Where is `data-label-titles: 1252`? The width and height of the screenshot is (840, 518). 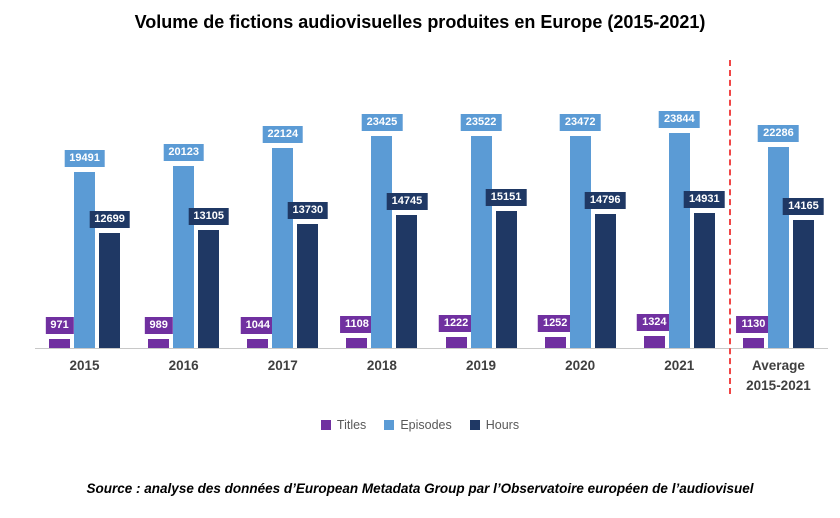
data-label-titles: 1252 is located at coordinates (555, 323).